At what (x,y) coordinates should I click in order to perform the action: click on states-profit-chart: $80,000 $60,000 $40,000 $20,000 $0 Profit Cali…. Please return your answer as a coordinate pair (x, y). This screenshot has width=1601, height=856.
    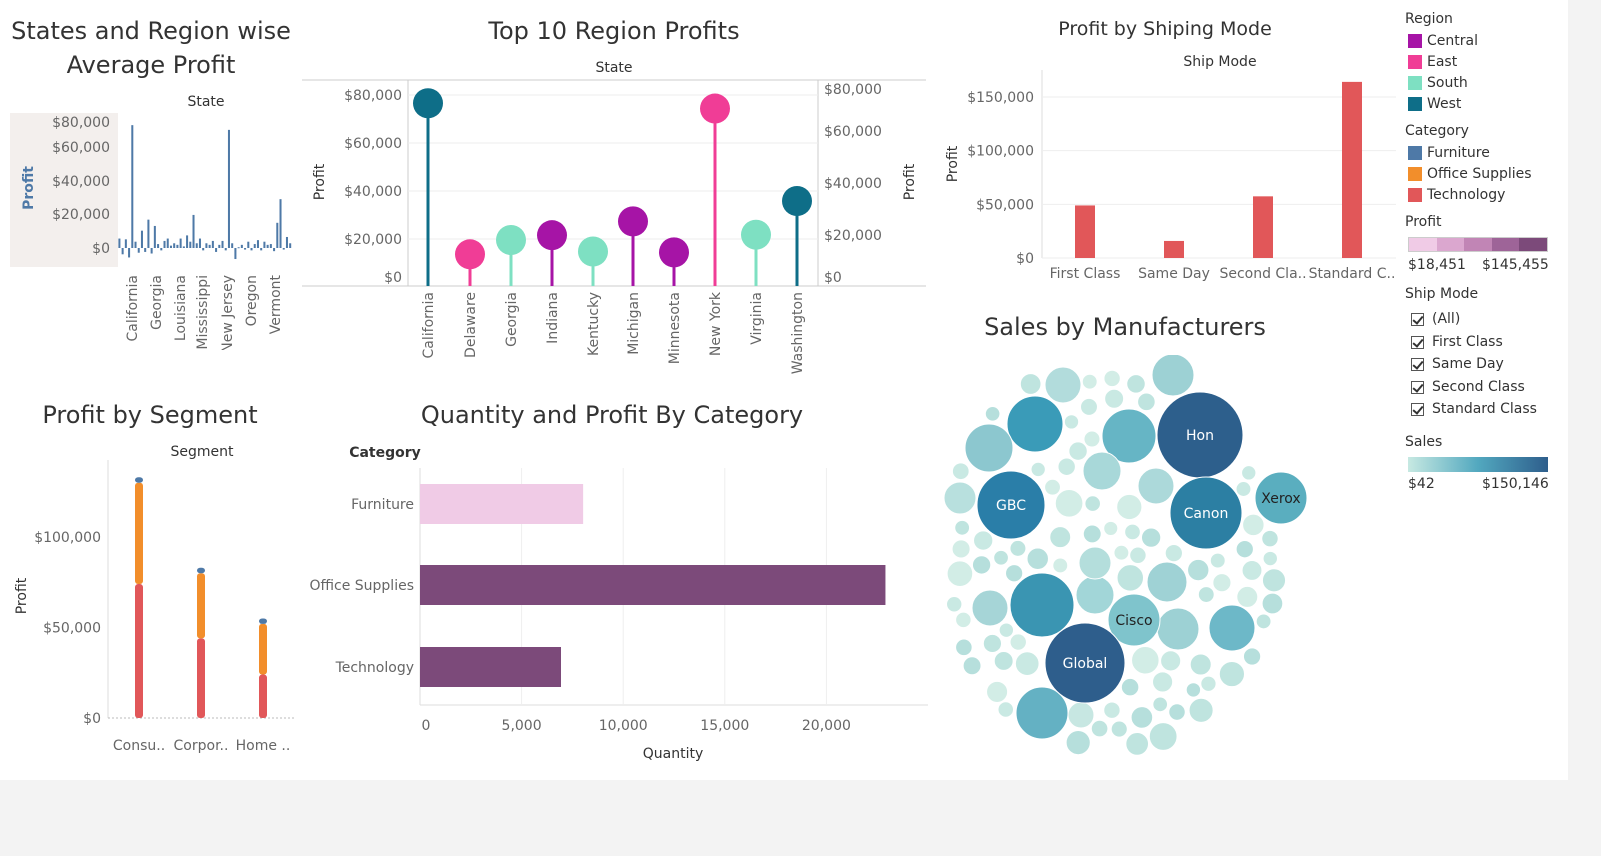
    Looking at the image, I should click on (150, 230).